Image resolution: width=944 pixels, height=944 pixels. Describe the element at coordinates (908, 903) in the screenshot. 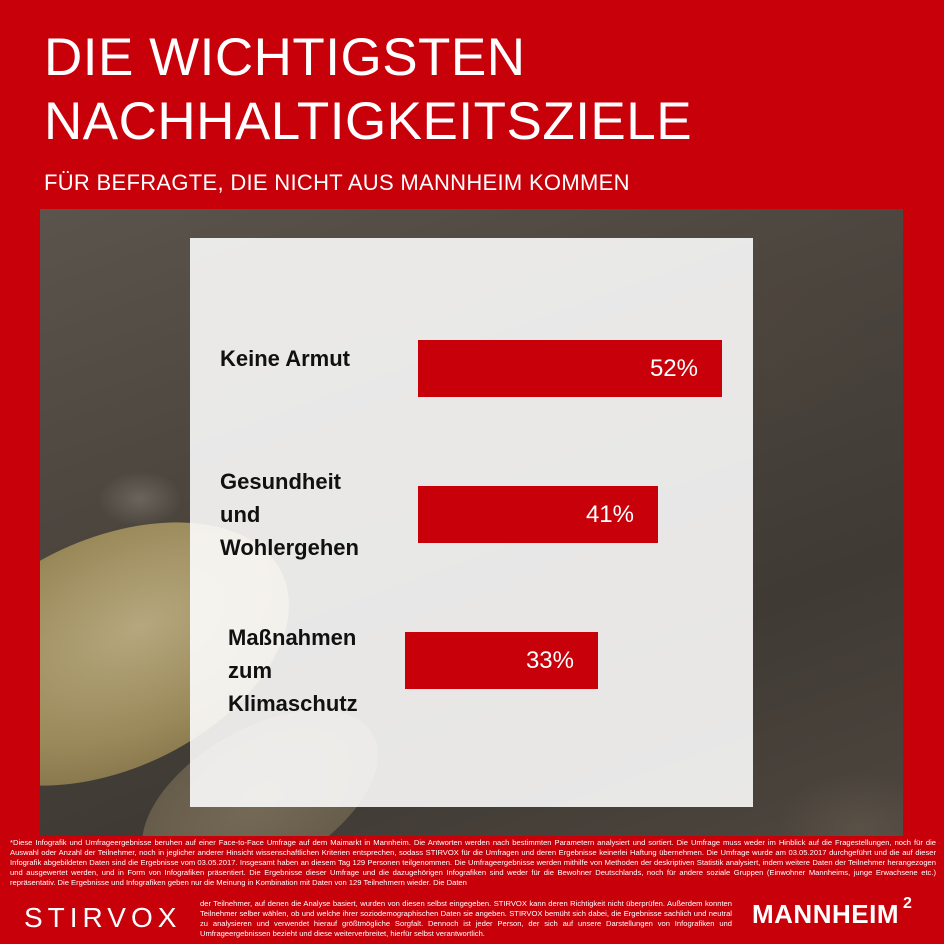

I see `mannheim-logo-sup: 2` at that location.